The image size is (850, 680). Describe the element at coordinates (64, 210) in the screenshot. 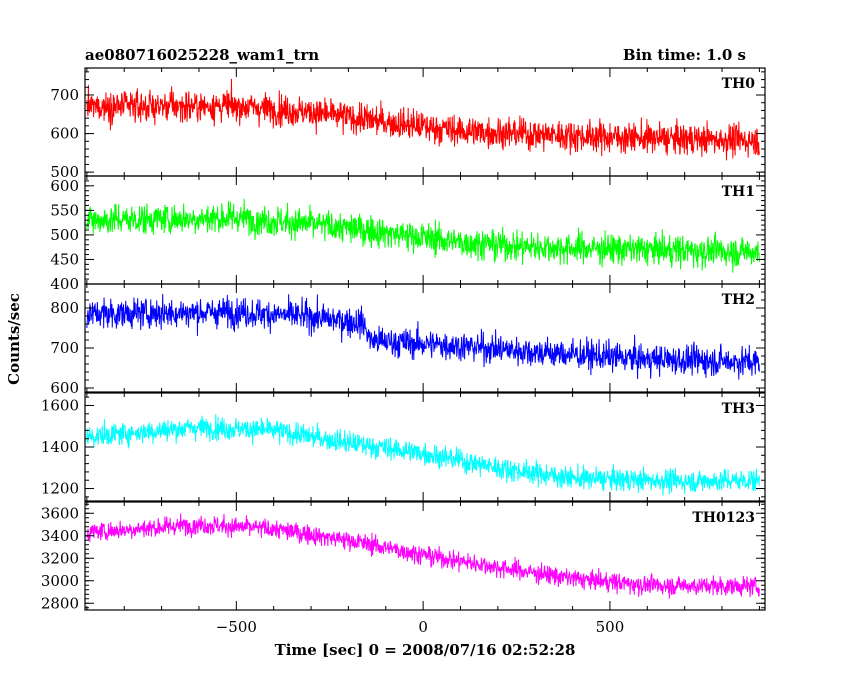

I see `y-tick-label: 550` at that location.